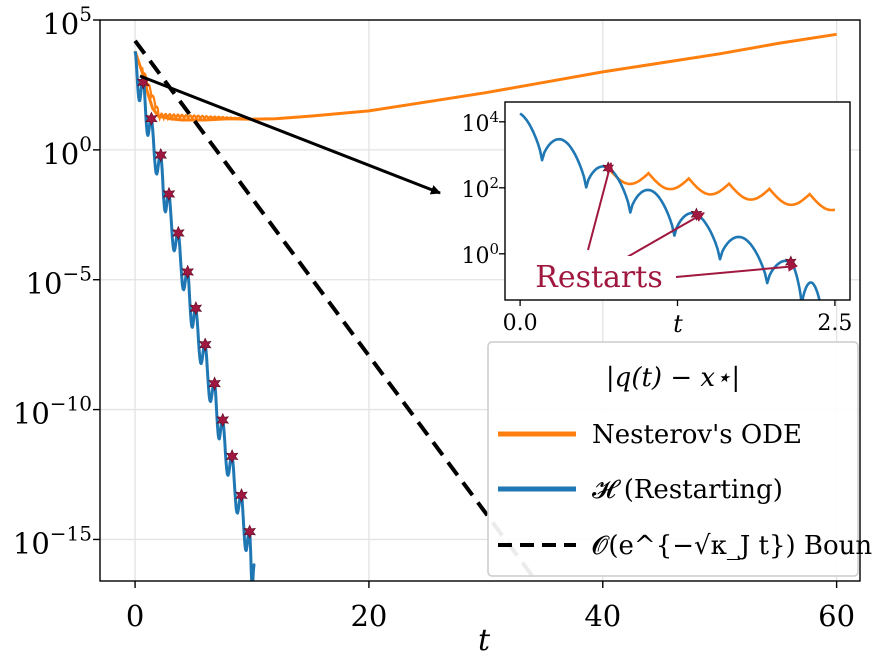  Describe the element at coordinates (52, 540) in the screenshot. I see `y-tick-label: 10⁻¹⁵` at that location.